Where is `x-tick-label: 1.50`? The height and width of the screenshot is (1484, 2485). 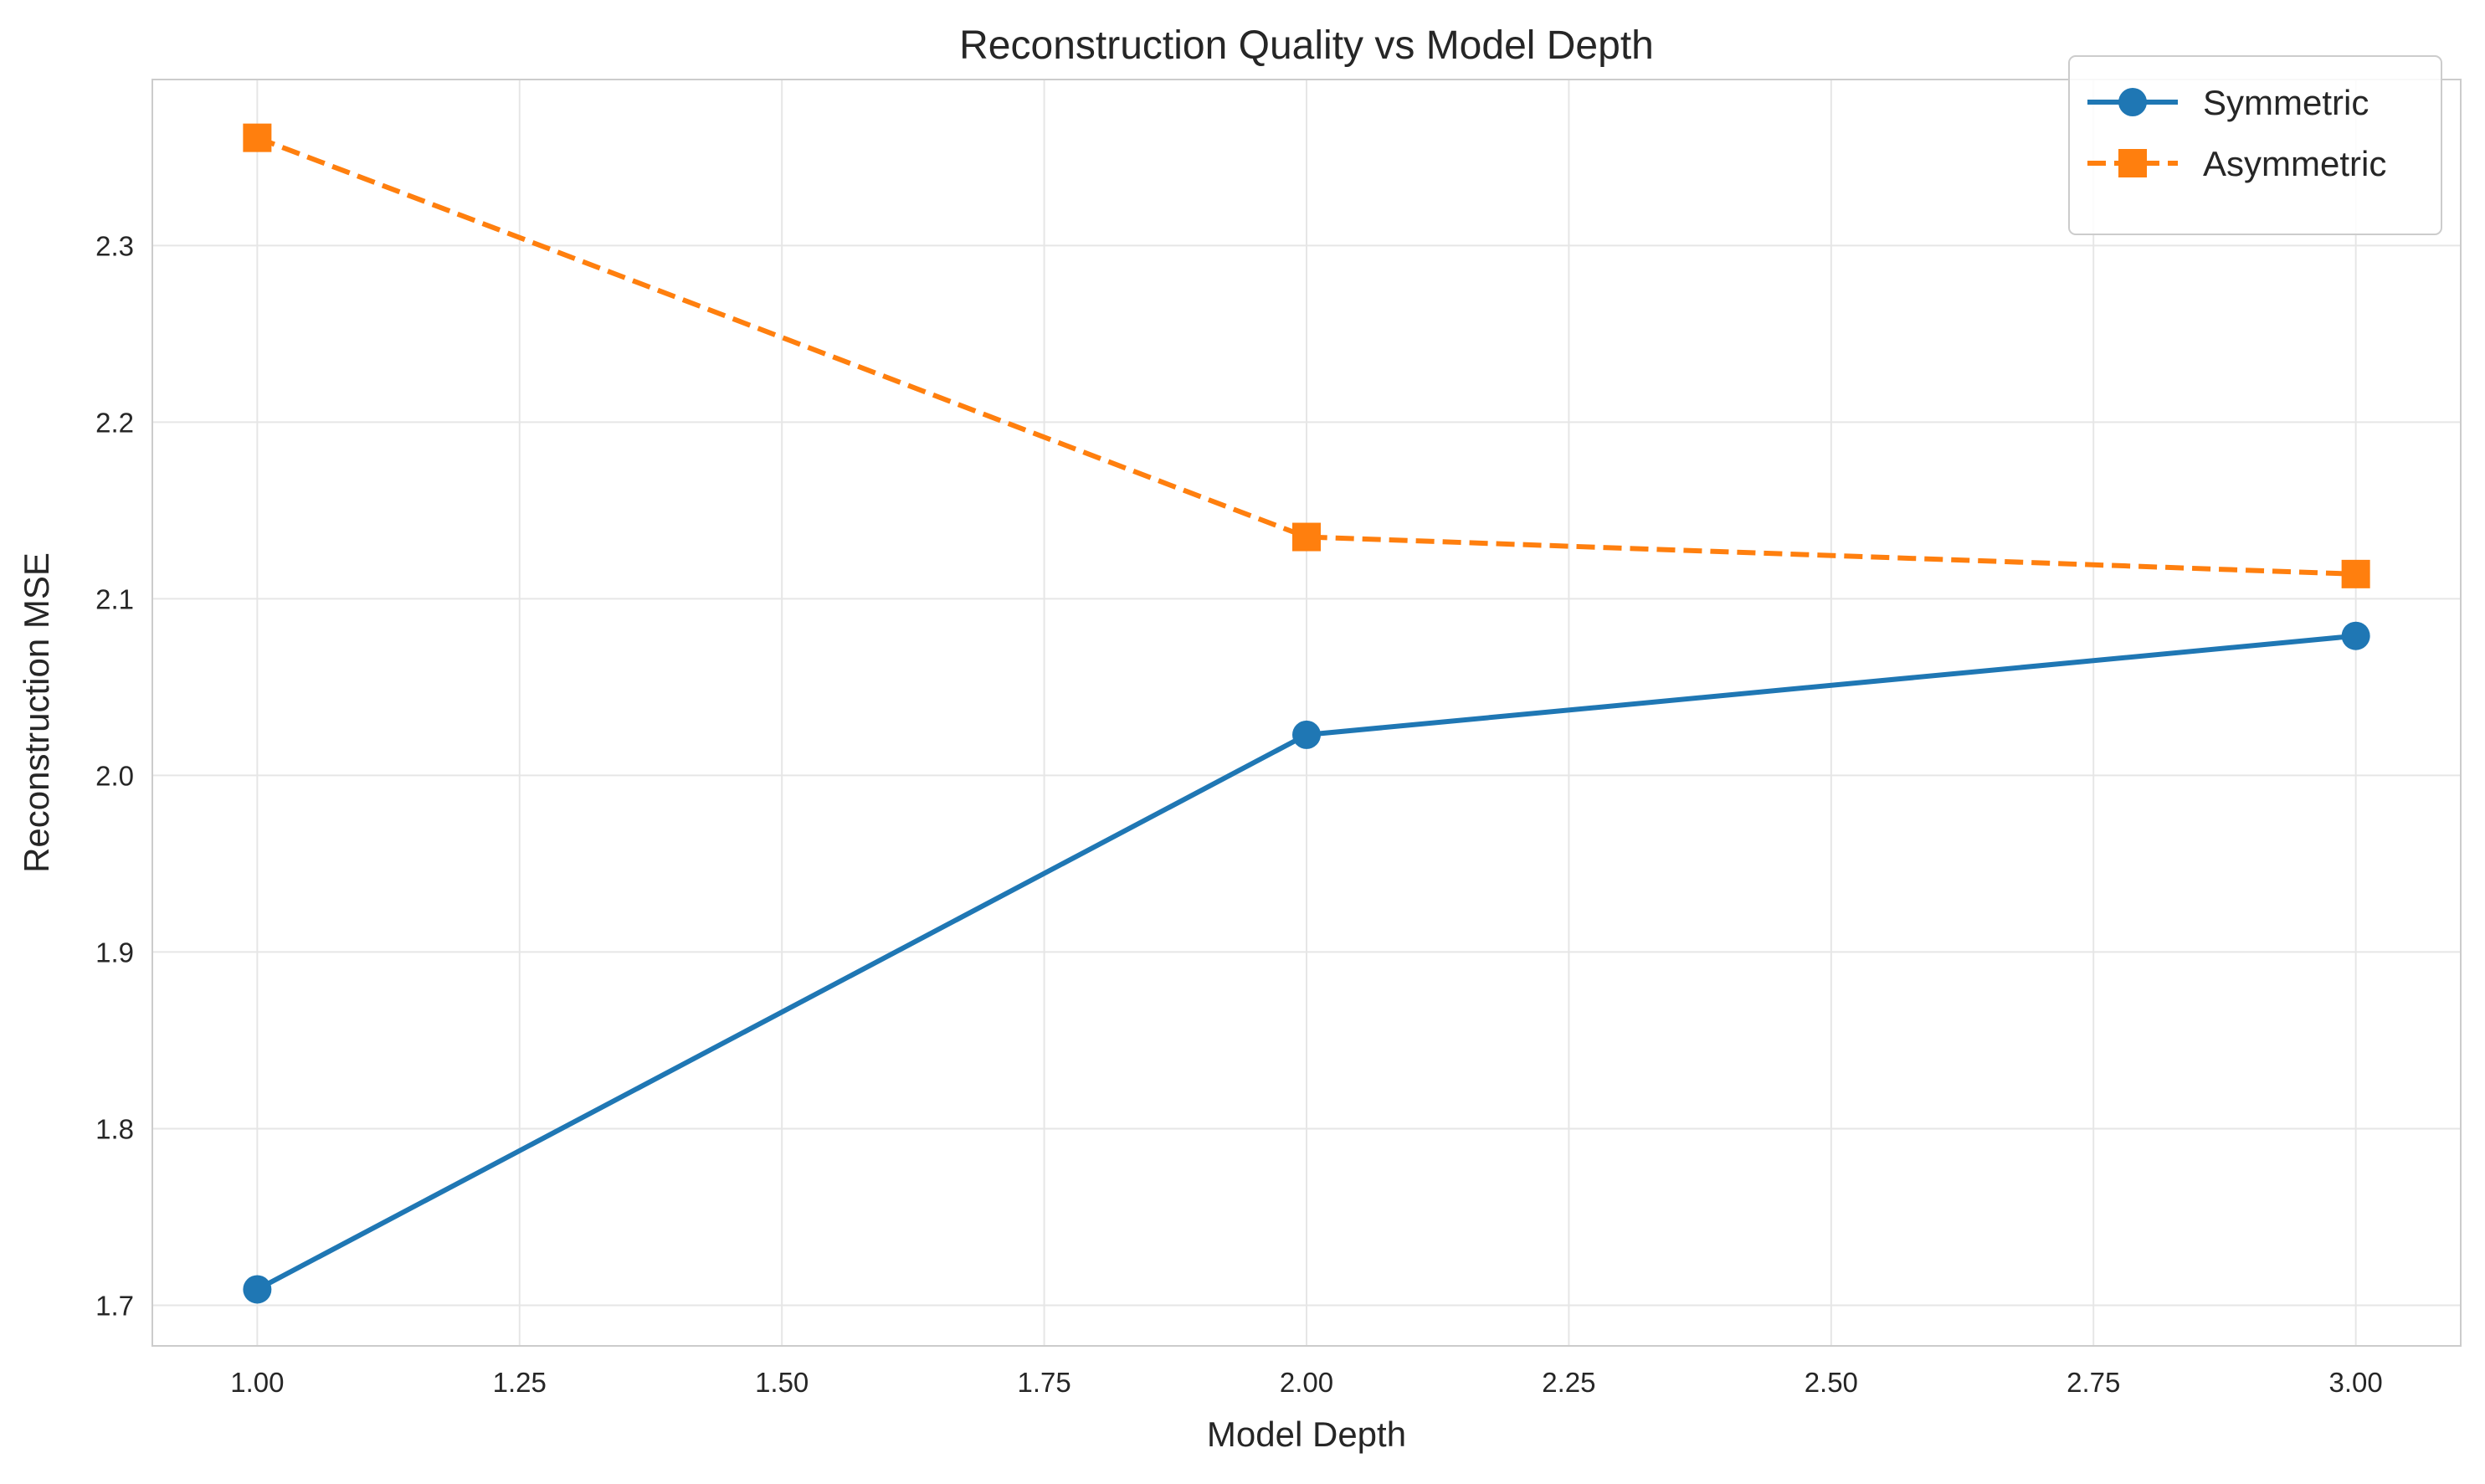
x-tick-label: 1.50 is located at coordinates (782, 1383).